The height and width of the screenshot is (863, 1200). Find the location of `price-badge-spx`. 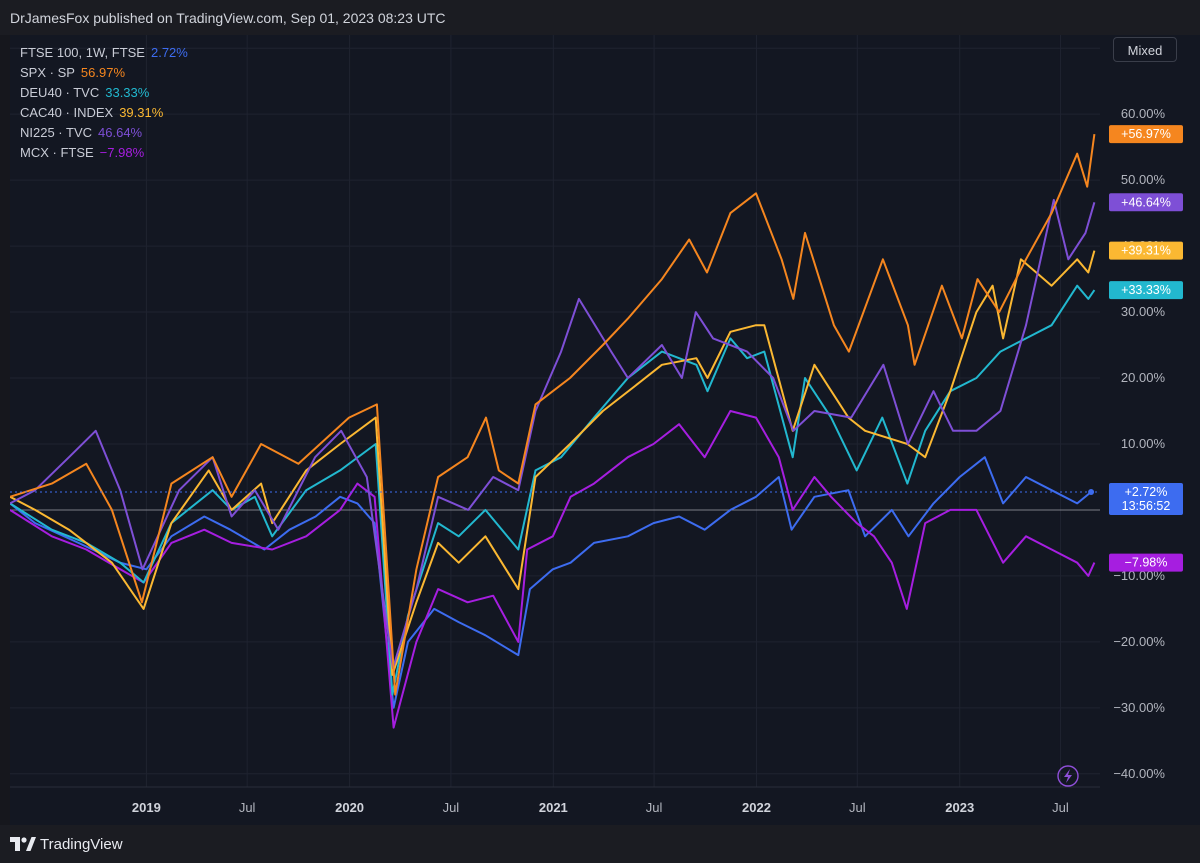

price-badge-spx is located at coordinates (1146, 134).